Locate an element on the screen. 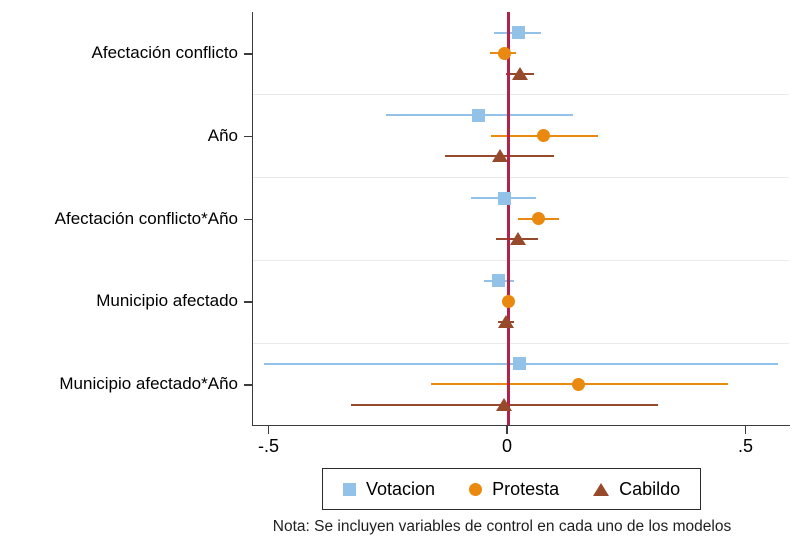 The height and width of the screenshot is (545, 798). triangle-icon is located at coordinates (601, 489).